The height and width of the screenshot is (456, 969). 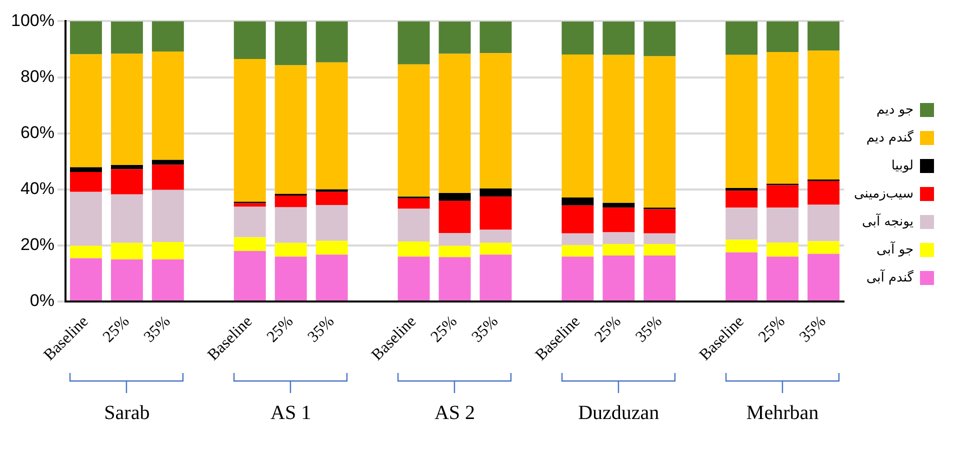 I want to click on y-tick-label: 60%, so click(x=37, y=132).